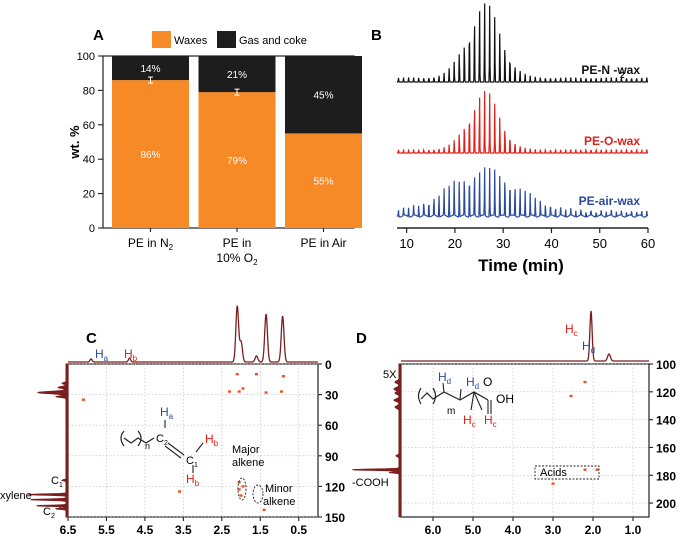 This screenshot has width=683, height=549. I want to click on legend-waxes-swatch, so click(161, 39).